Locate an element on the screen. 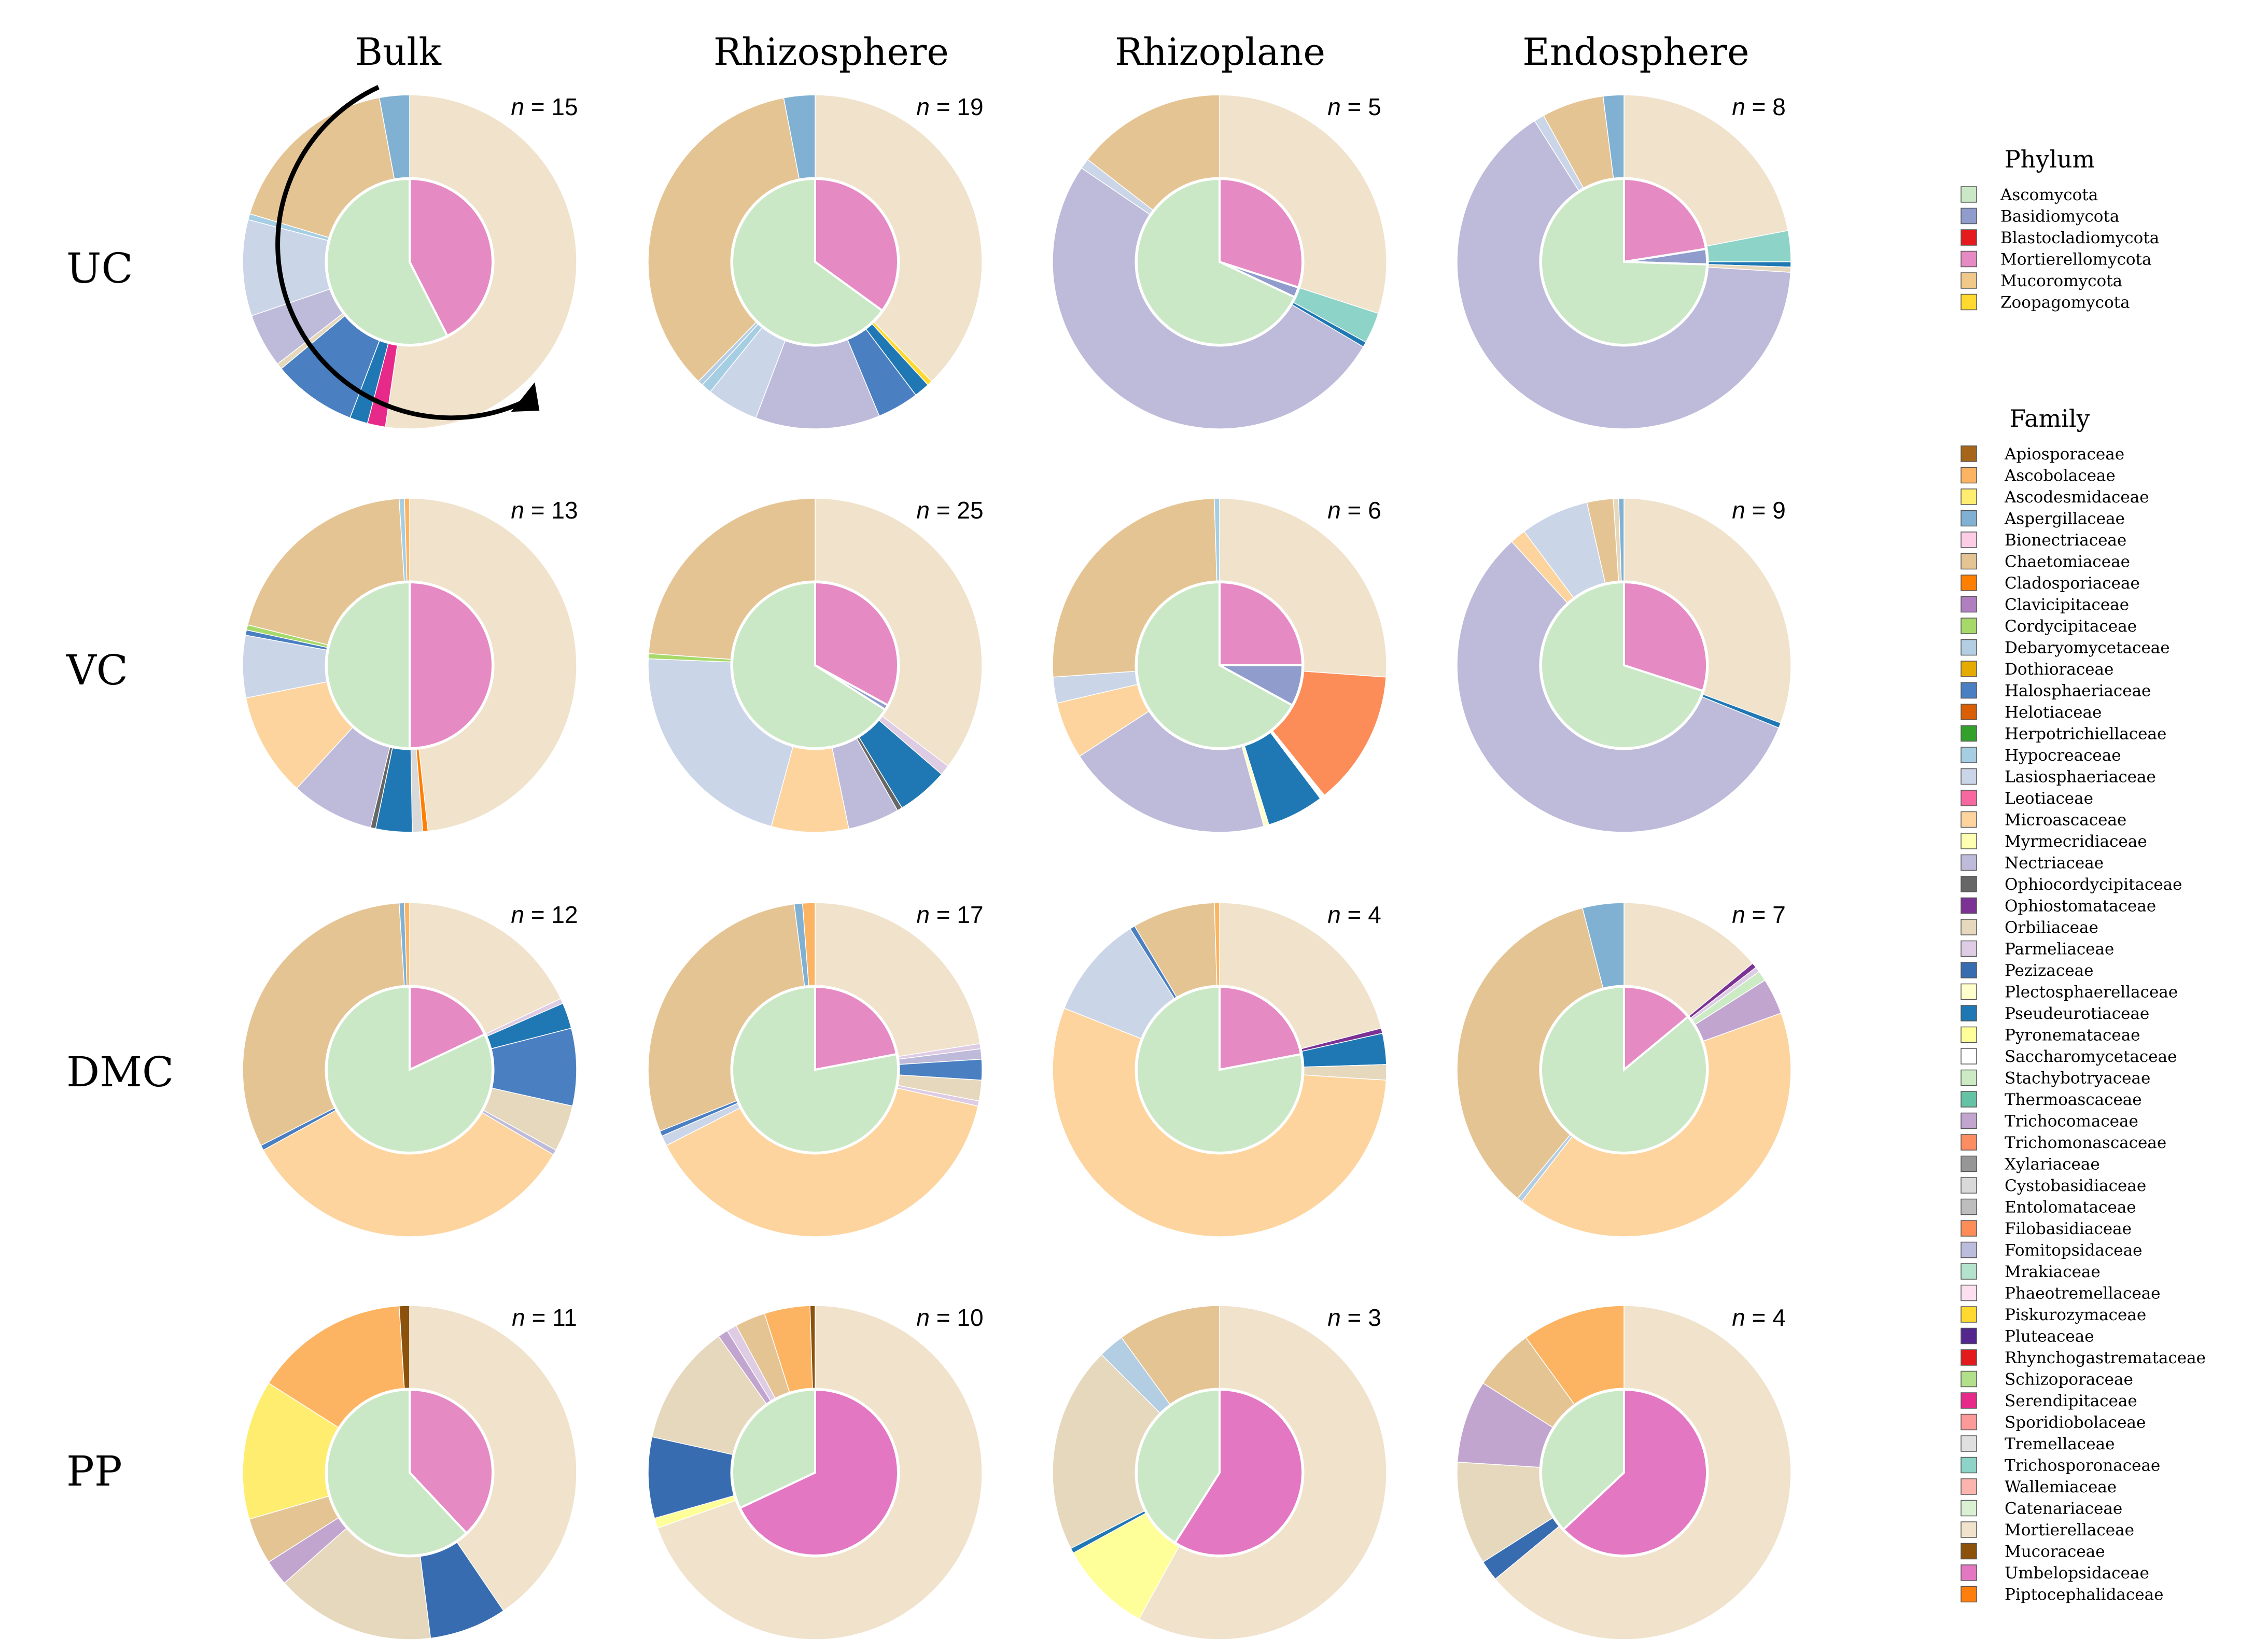 This screenshot has width=2254, height=1652. legend-label: Tremellaceae is located at coordinates (2060, 1444).